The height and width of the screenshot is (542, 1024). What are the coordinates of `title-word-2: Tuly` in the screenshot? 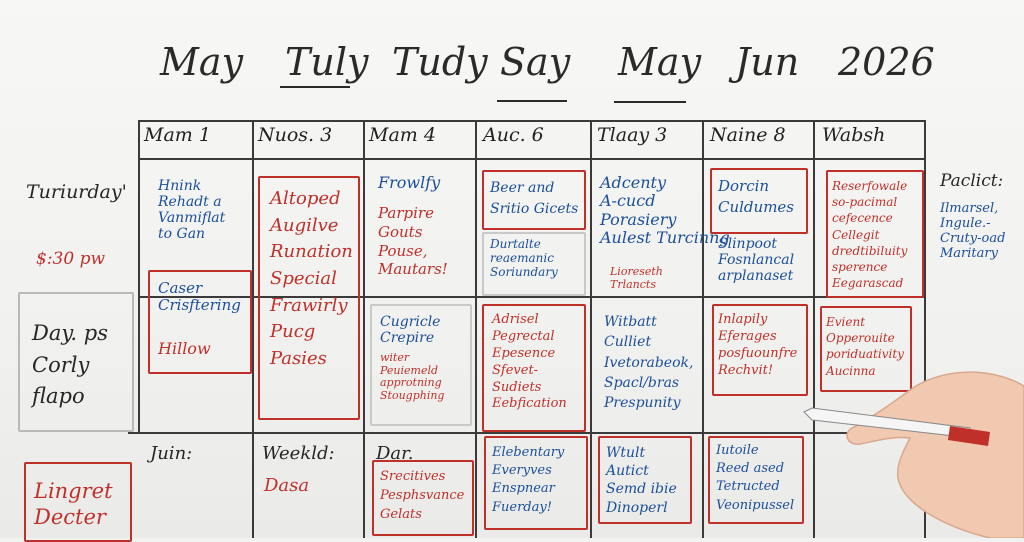 It's located at (327, 62).